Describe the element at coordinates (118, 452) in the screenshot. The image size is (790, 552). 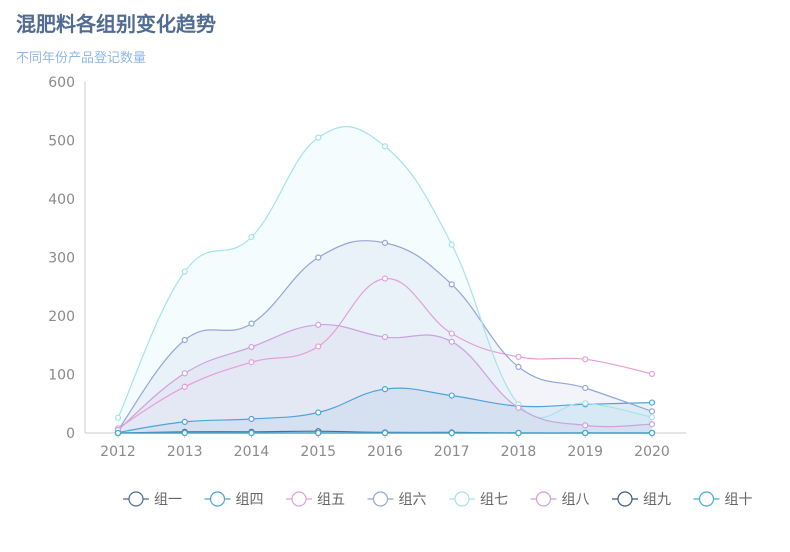
I see `x-tick-label: 2012` at that location.